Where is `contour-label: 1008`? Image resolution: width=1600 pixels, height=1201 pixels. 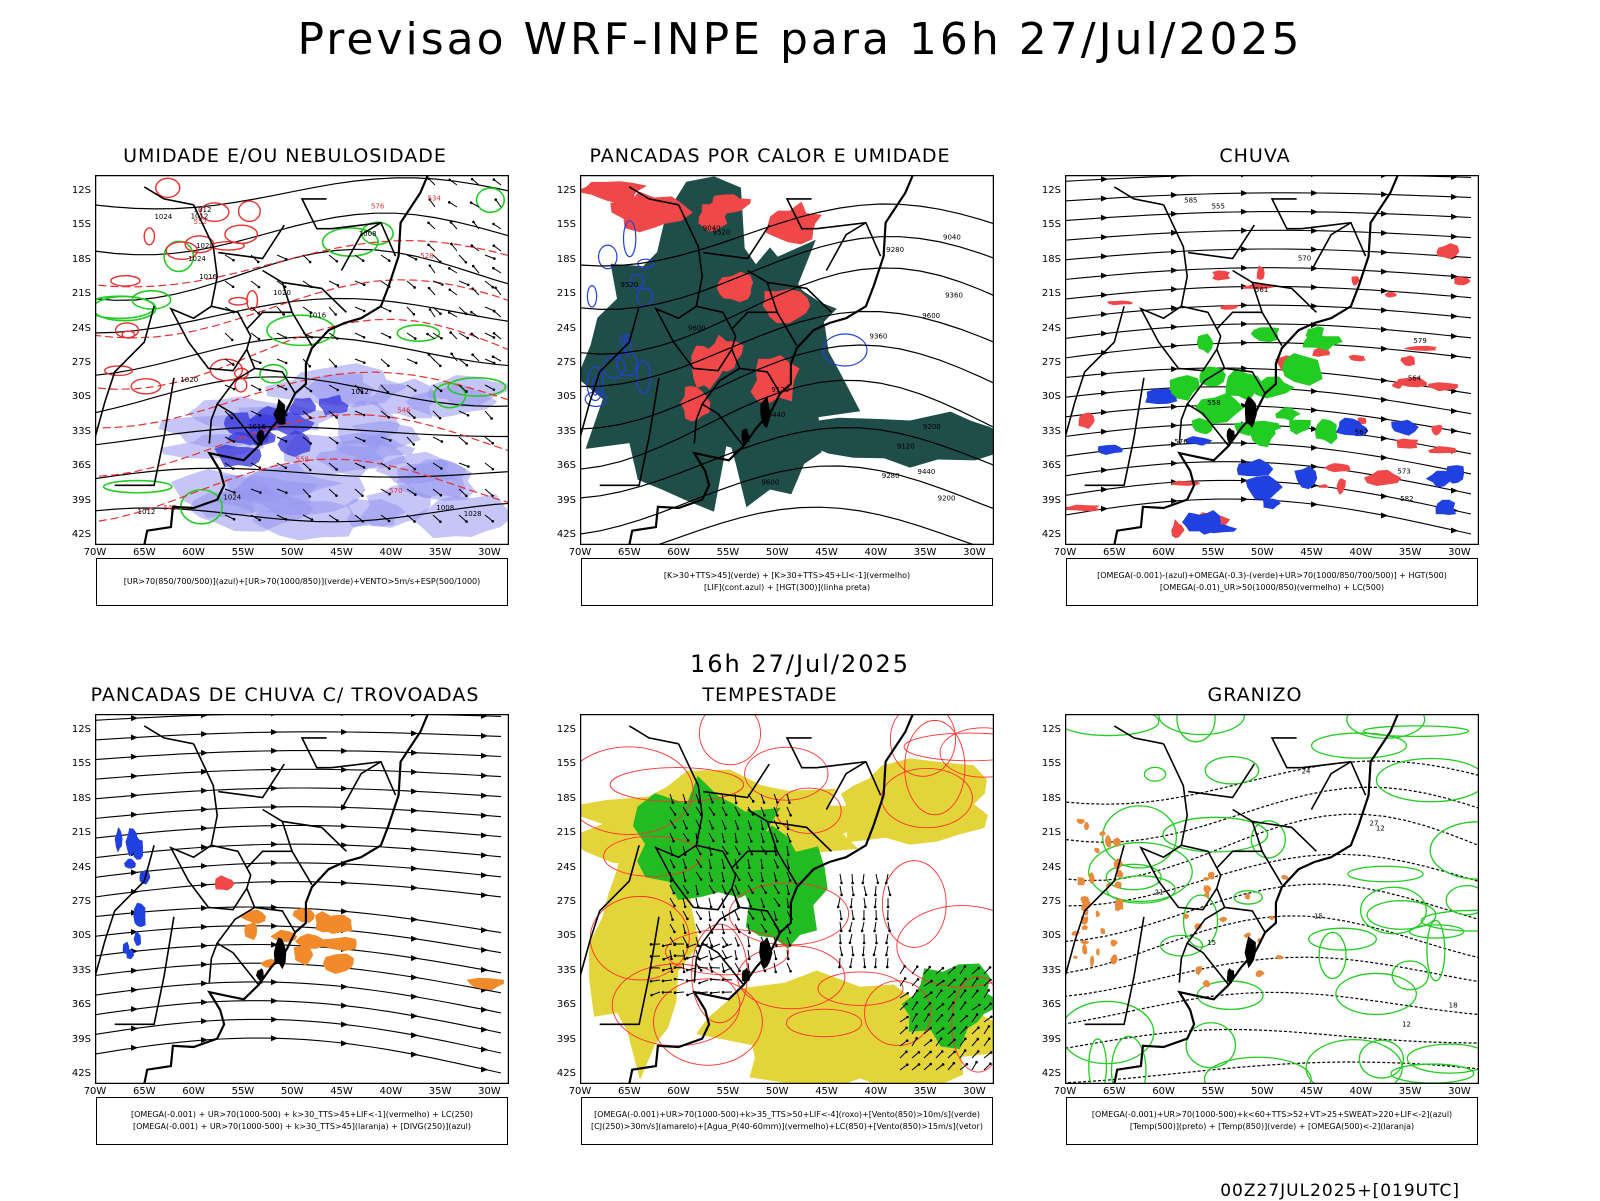 contour-label: 1008 is located at coordinates (445, 508).